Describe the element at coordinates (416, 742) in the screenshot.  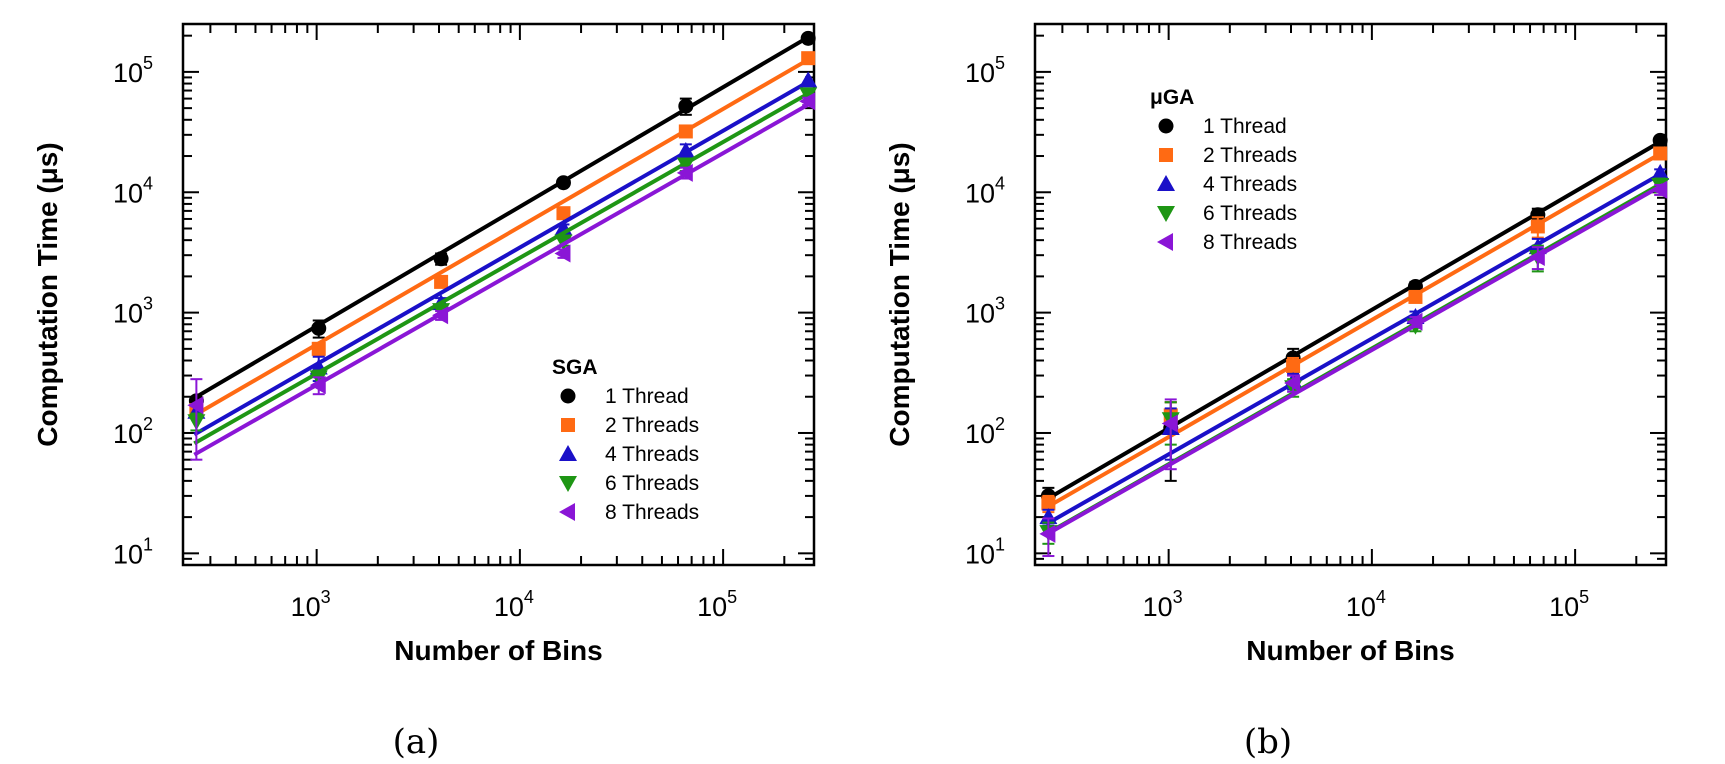
I see `panel-label: (a)` at that location.